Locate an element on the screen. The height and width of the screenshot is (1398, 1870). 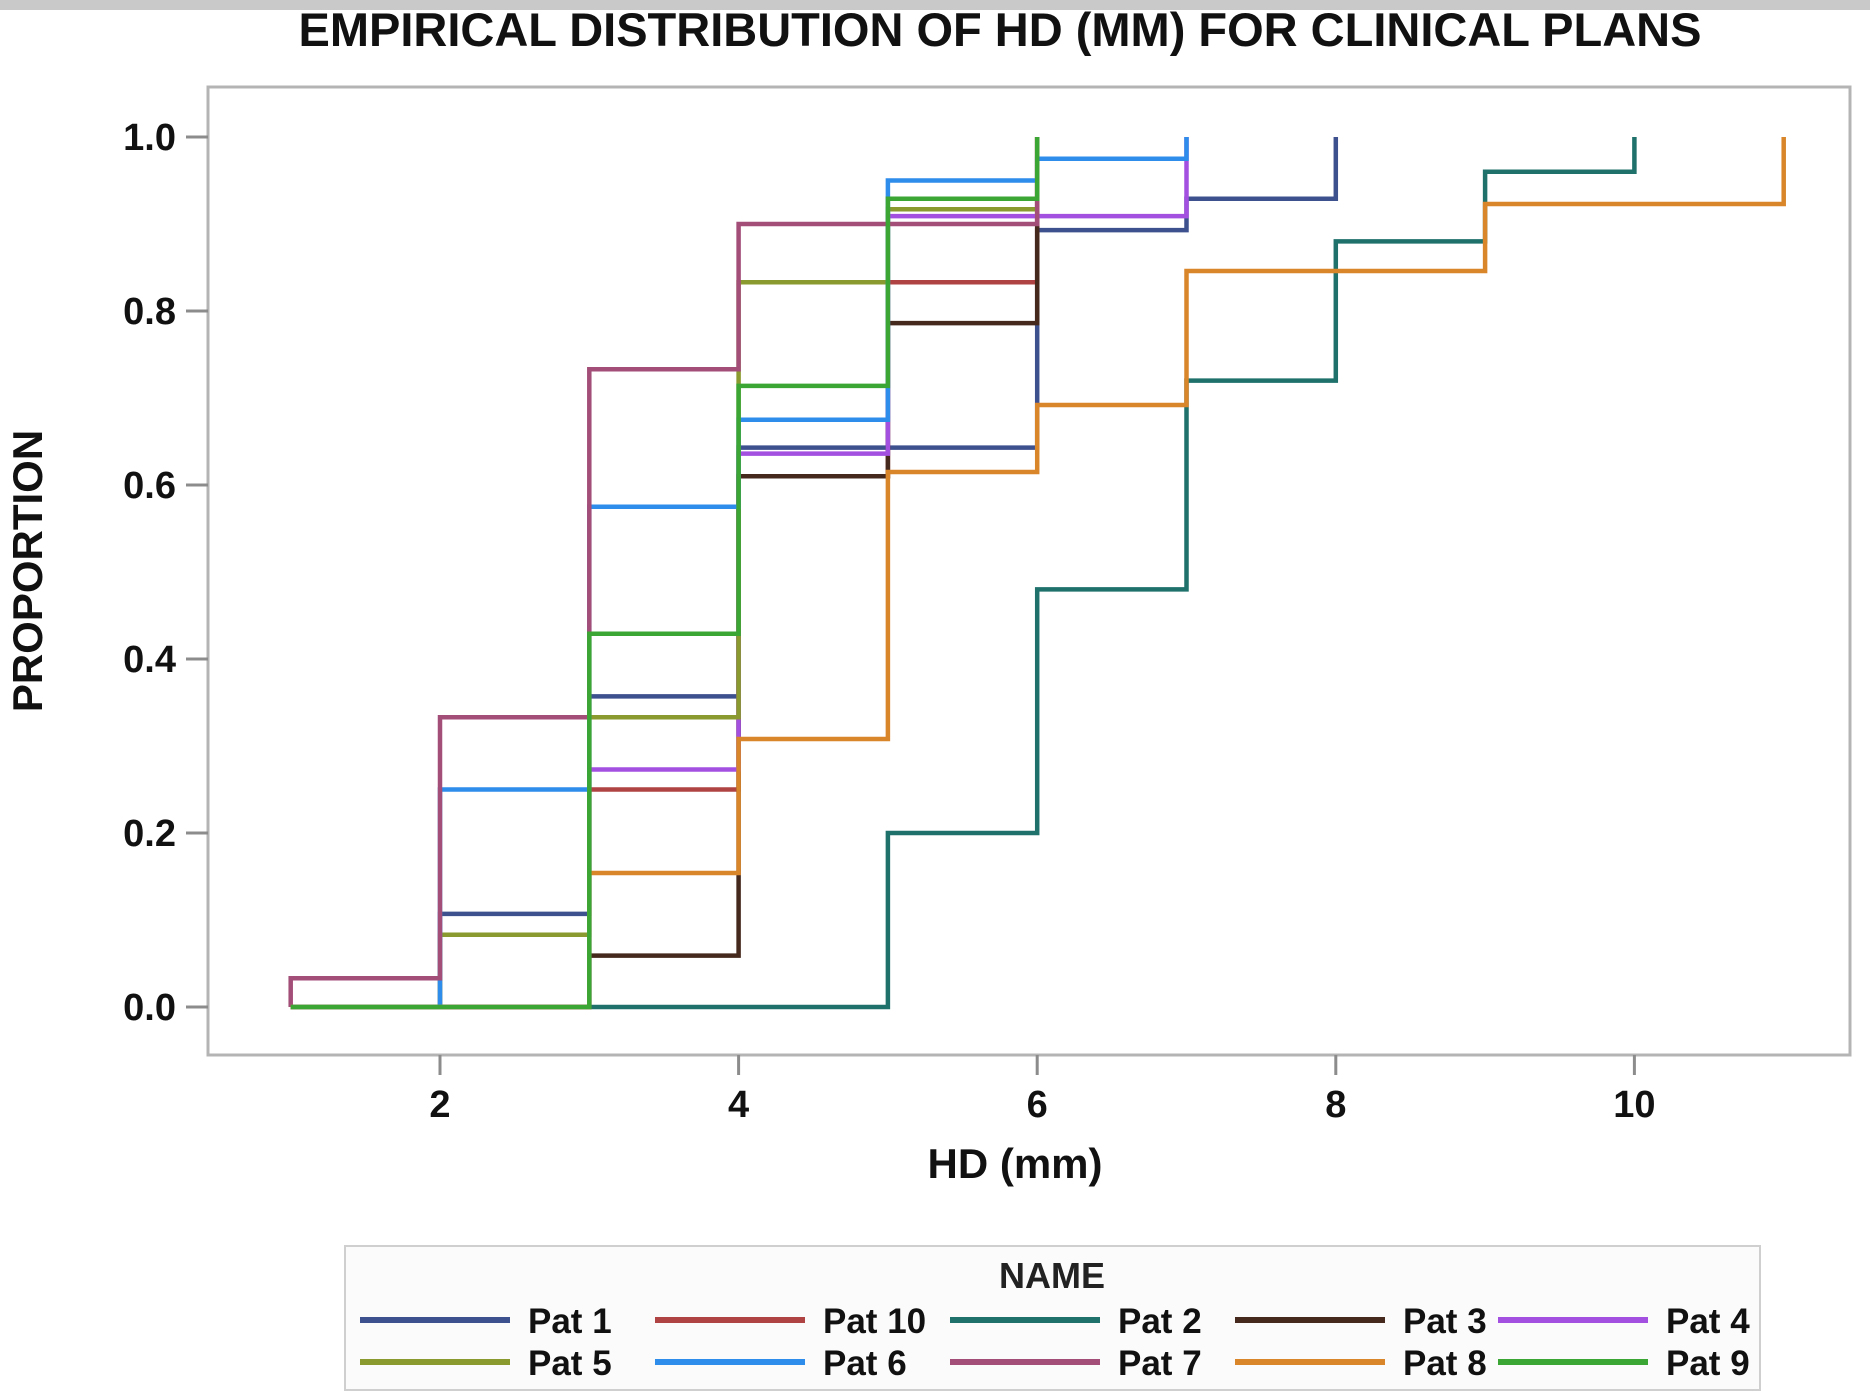
window-top-edge is located at coordinates (935, 5).